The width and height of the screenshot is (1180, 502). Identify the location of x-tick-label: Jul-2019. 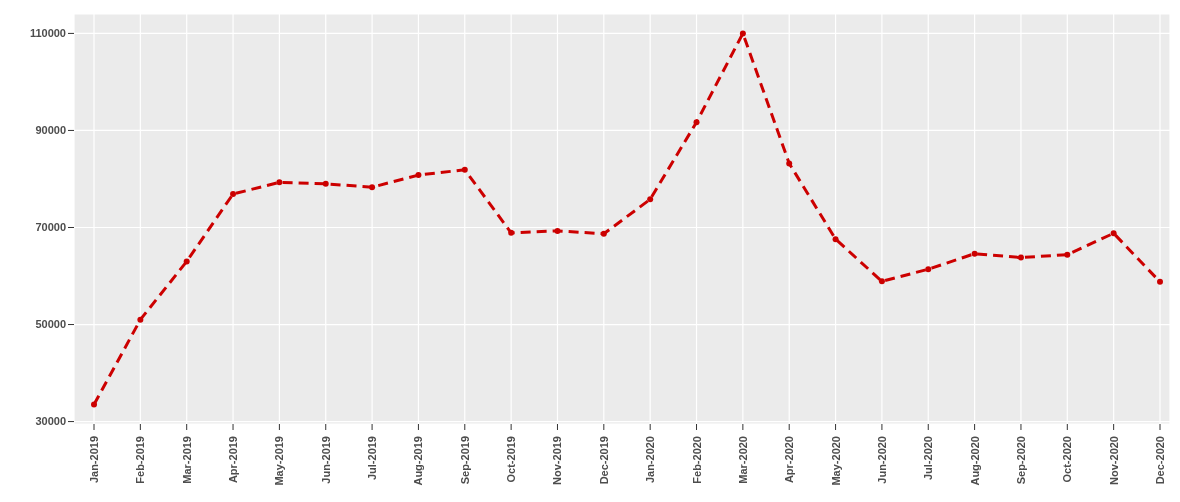
(372, 458).